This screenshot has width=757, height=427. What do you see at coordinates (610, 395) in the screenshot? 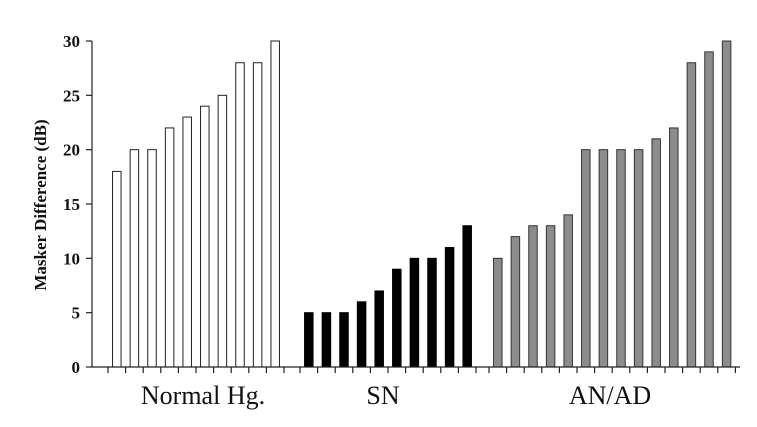
I see `group-label: AN/AD` at bounding box center [610, 395].